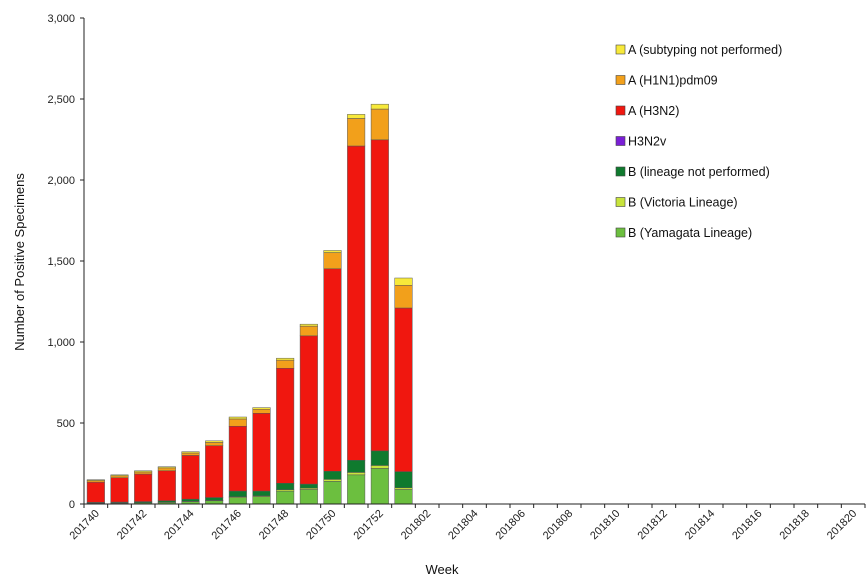 This screenshot has width=867, height=579. What do you see at coordinates (132, 525) in the screenshot?
I see `x-tick-label: 201742` at bounding box center [132, 525].